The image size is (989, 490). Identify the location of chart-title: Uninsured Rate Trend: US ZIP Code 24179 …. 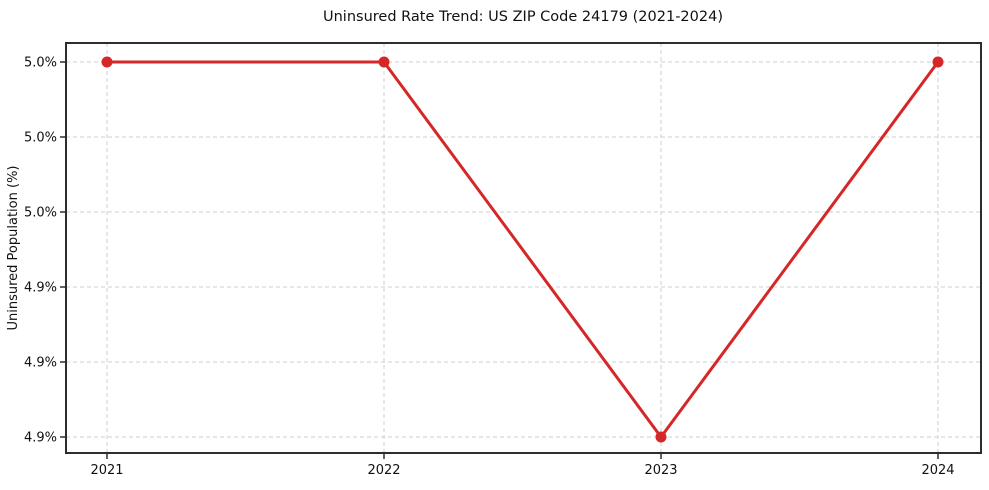
(523, 17).